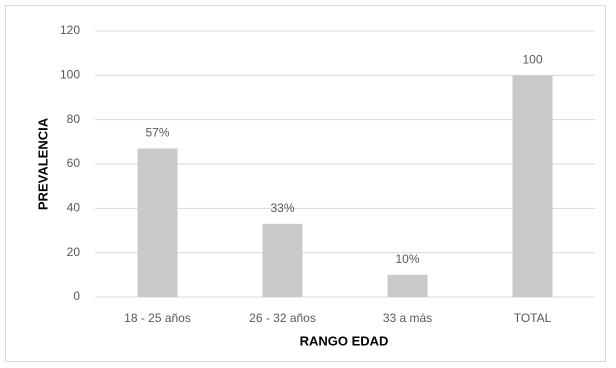 Image resolution: width=616 pixels, height=368 pixels. Describe the element at coordinates (407, 259) in the screenshot. I see `bar-annotation: 10%` at that location.